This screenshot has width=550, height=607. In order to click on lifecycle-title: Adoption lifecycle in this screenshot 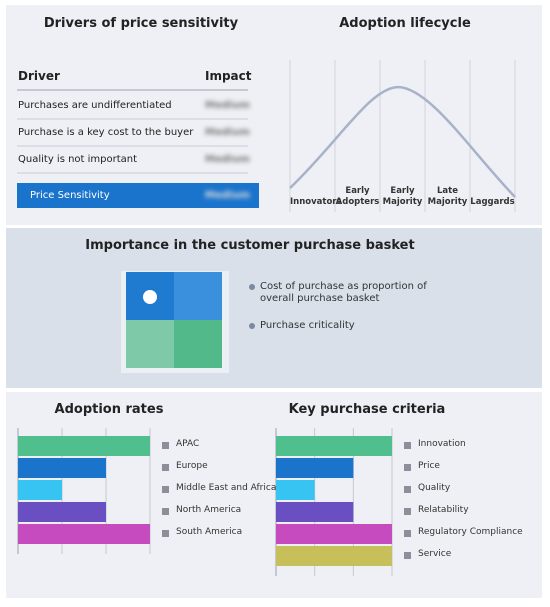, I will do `click(405, 23)`.